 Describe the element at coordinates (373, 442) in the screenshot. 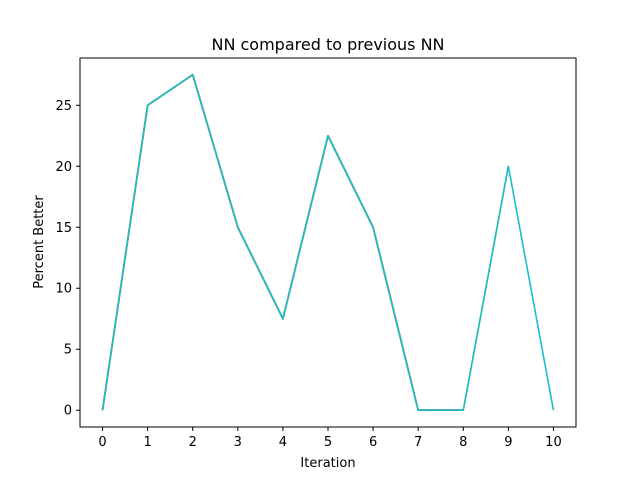

I see `x-tick-label-6: 6` at that location.